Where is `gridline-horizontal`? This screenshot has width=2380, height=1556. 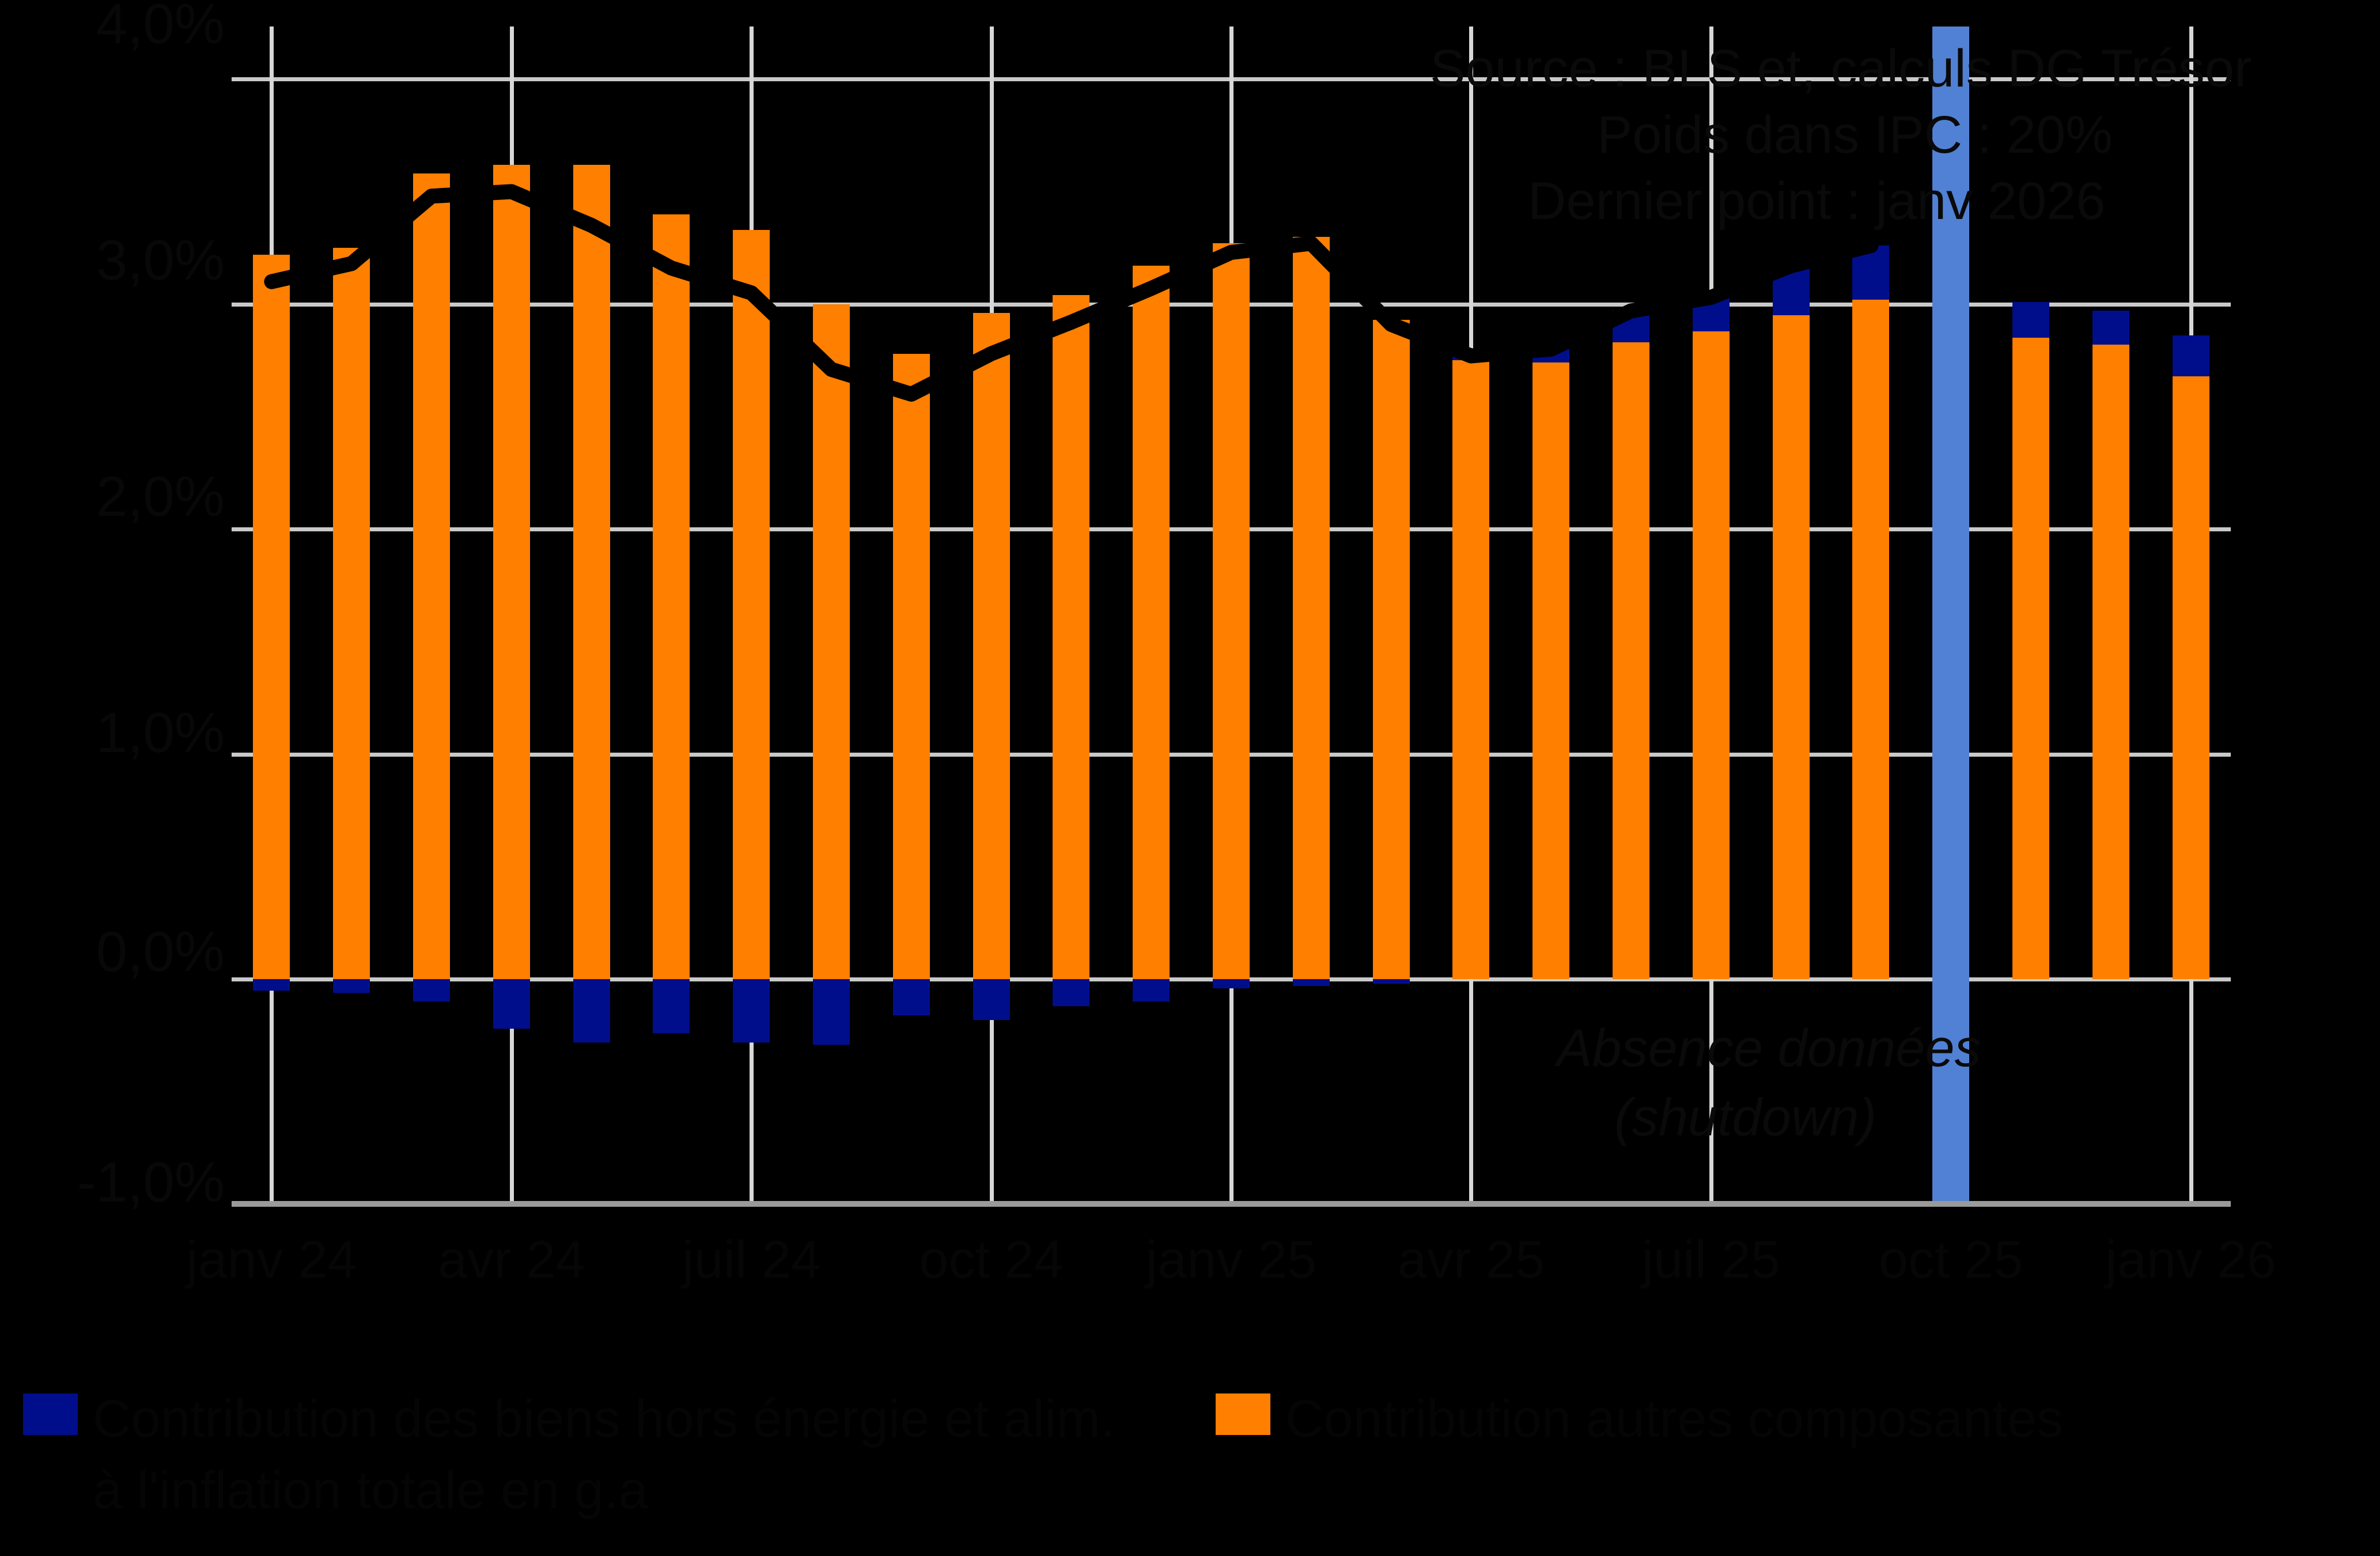
gridline-horizontal is located at coordinates (1231, 1205).